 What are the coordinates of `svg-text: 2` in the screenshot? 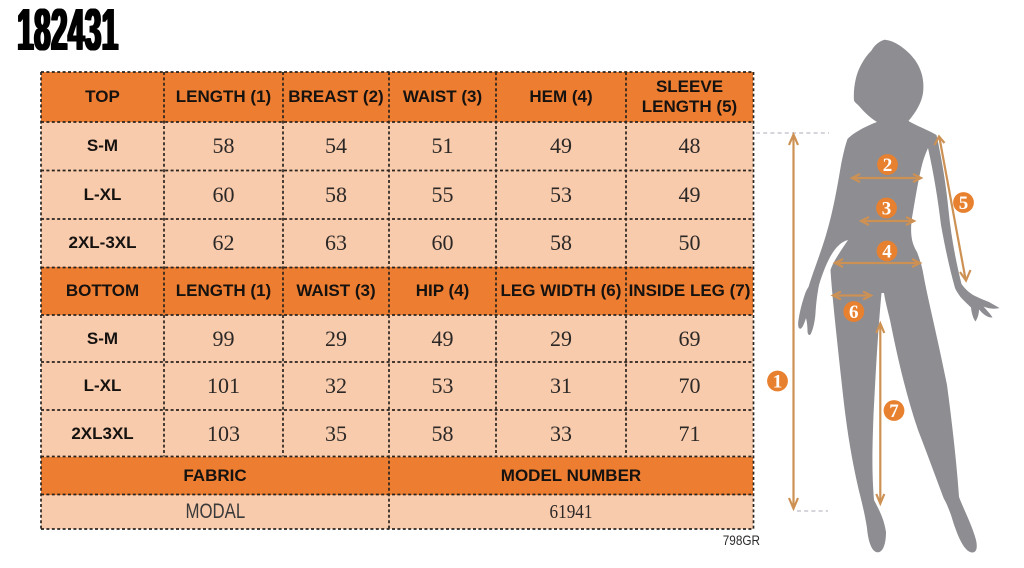 It's located at (888, 165).